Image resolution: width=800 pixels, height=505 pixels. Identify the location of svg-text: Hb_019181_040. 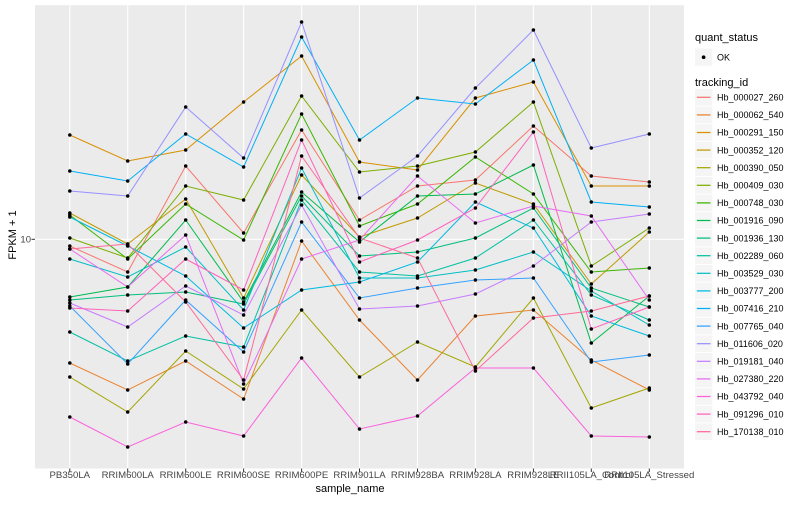
(750, 362).